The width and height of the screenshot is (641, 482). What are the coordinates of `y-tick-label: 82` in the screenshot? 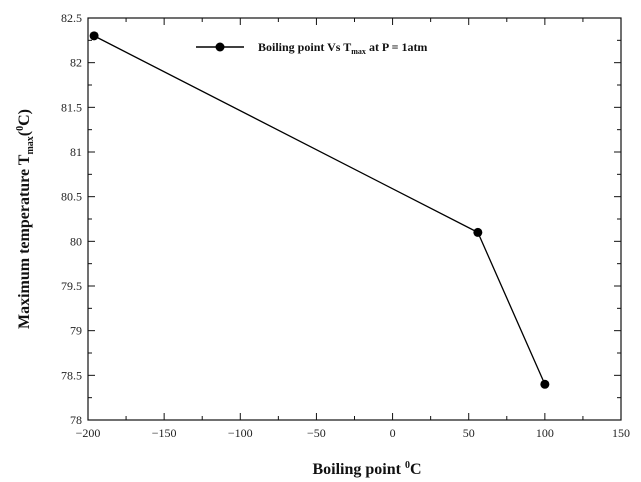 It's located at (76, 63).